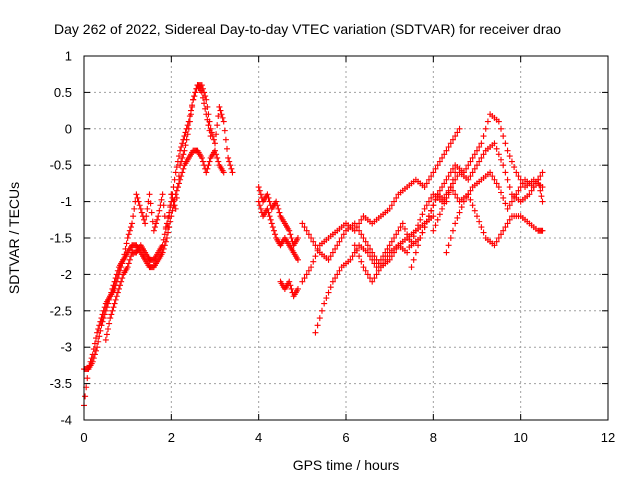 The image size is (640, 480). I want to click on x-tick-label: 2, so click(171, 437).